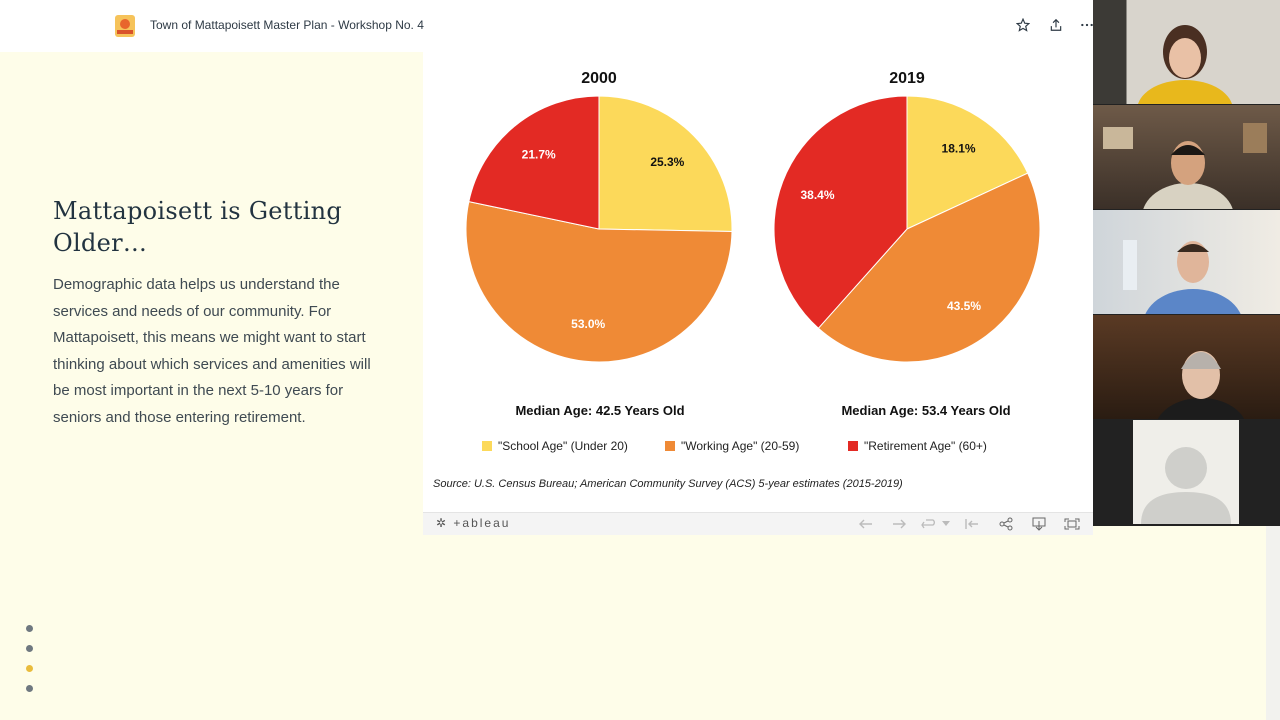 This screenshot has height=720, width=1280. I want to click on download-icon, so click(1039, 524).